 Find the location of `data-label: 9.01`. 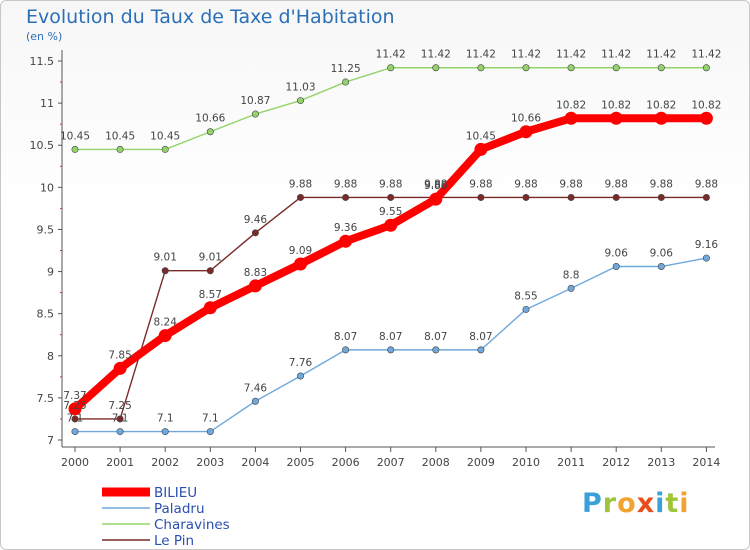

data-label: 9.01 is located at coordinates (165, 258).